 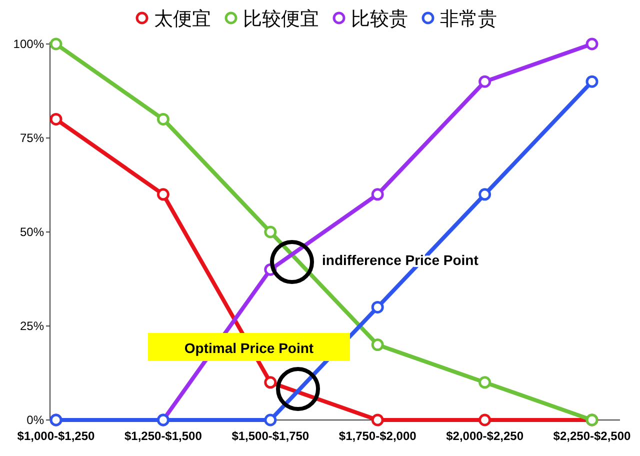 What do you see at coordinates (35, 420) in the screenshot?
I see `y-tick-label: 0%` at bounding box center [35, 420].